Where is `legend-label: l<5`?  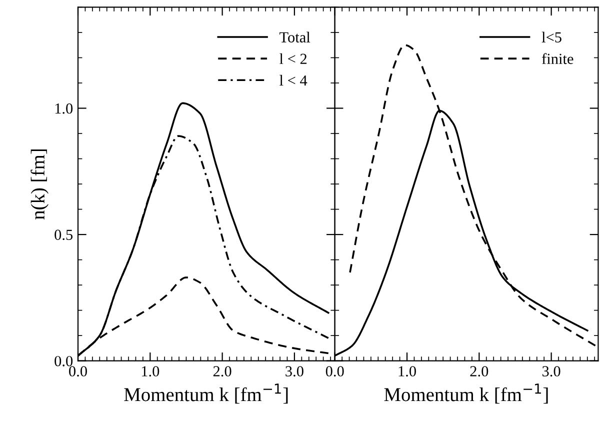 legend-label: l<5 is located at coordinates (552, 37).